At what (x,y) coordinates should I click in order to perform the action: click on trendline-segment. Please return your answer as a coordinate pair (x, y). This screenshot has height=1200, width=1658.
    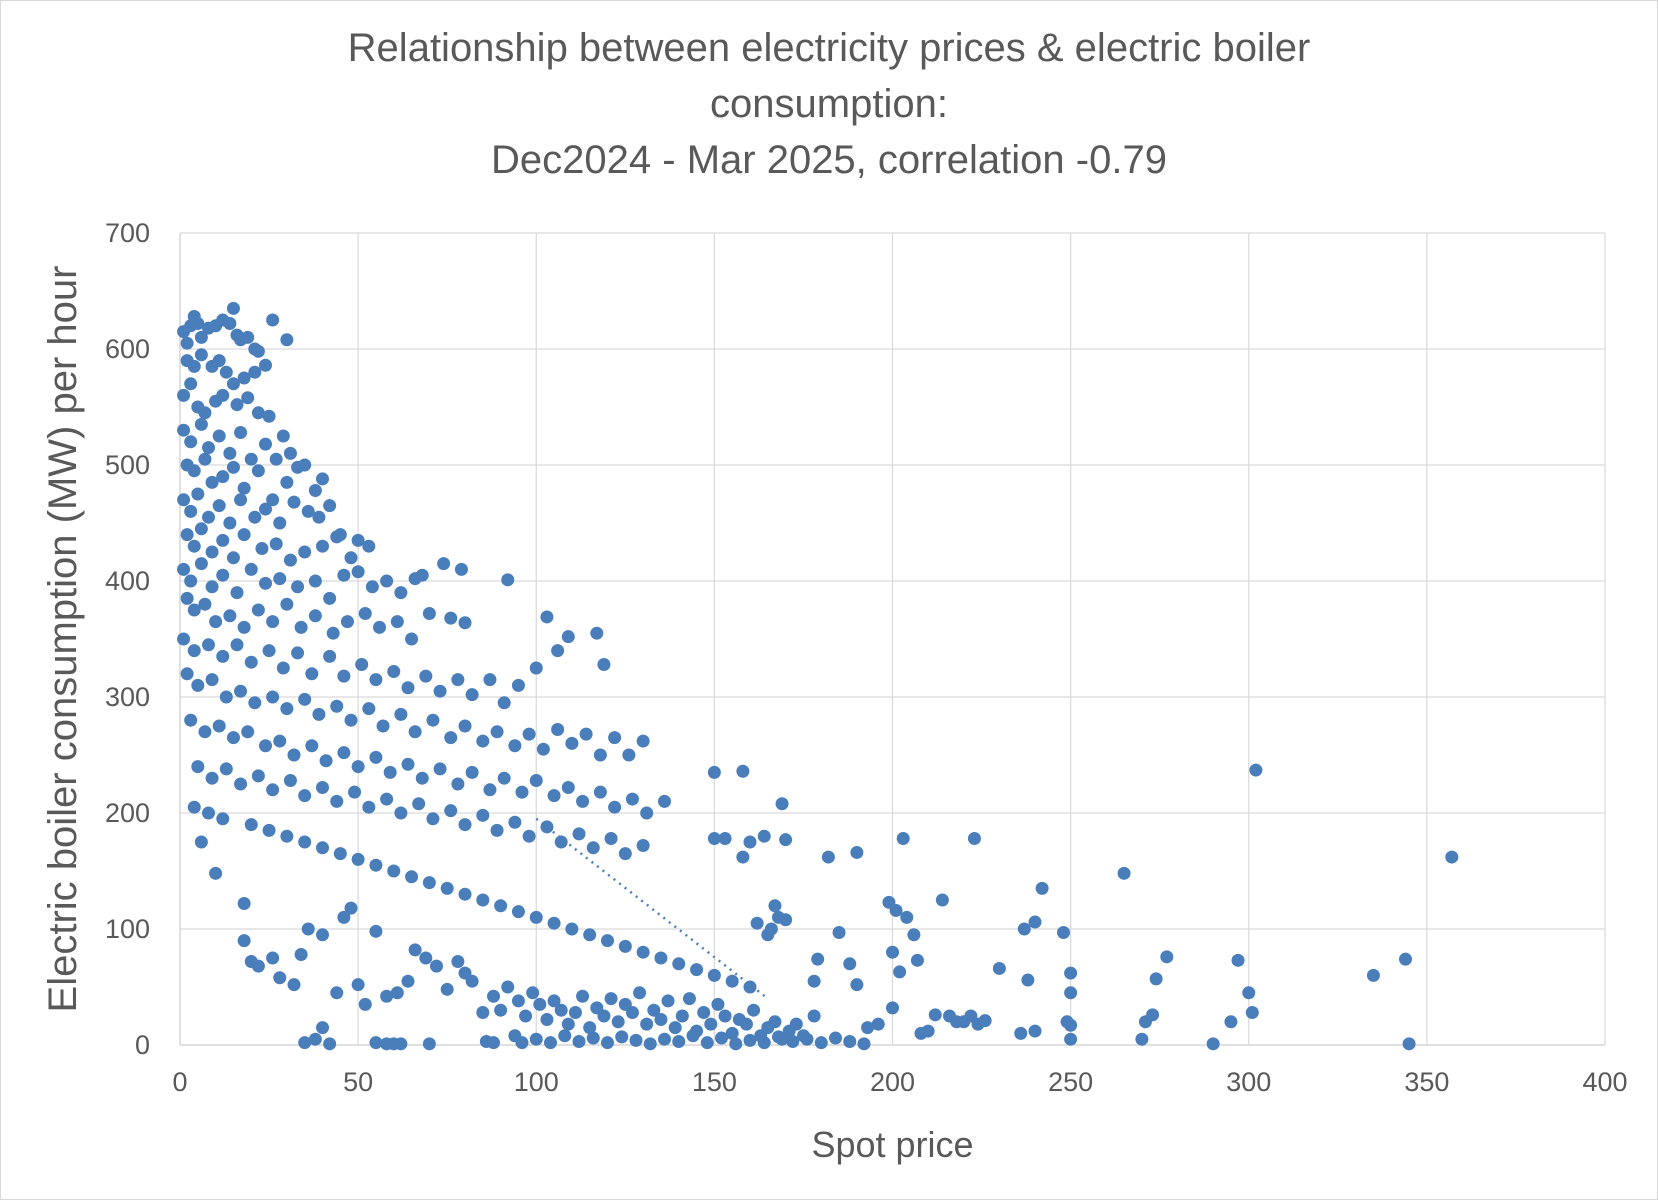
    Looking at the image, I should click on (652, 908).